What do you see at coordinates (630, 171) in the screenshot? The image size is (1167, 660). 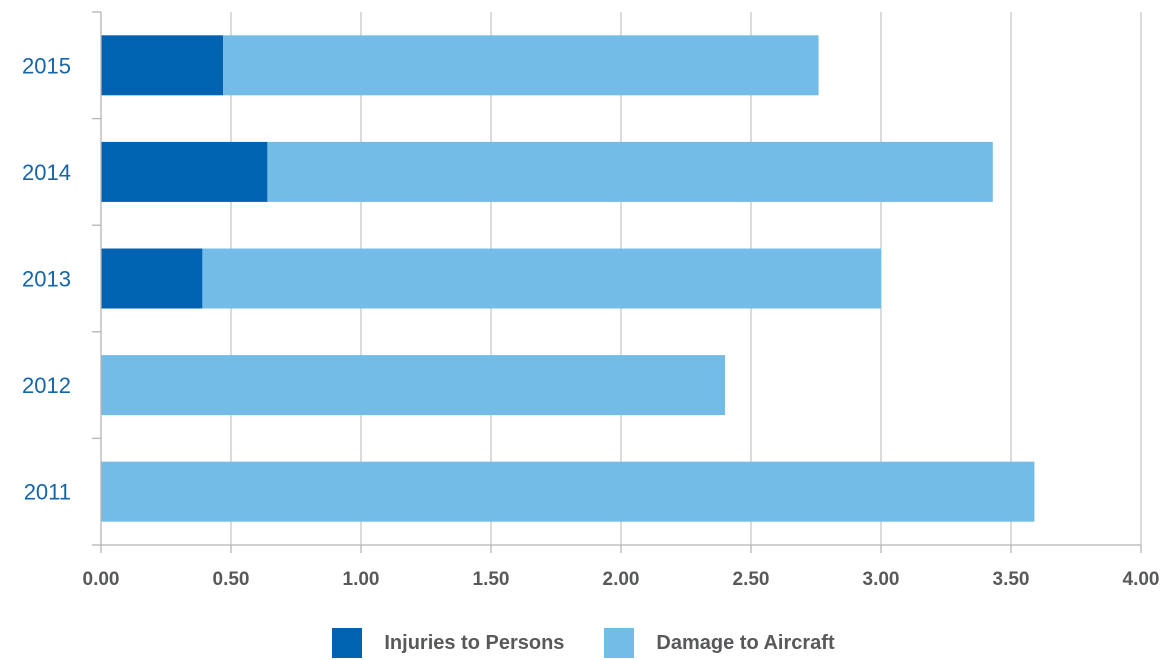 I see `bar-damage-2014` at bounding box center [630, 171].